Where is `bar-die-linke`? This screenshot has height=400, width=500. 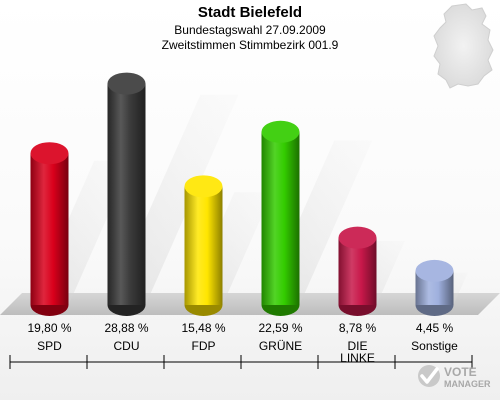 bar-die-linke is located at coordinates (357, 271).